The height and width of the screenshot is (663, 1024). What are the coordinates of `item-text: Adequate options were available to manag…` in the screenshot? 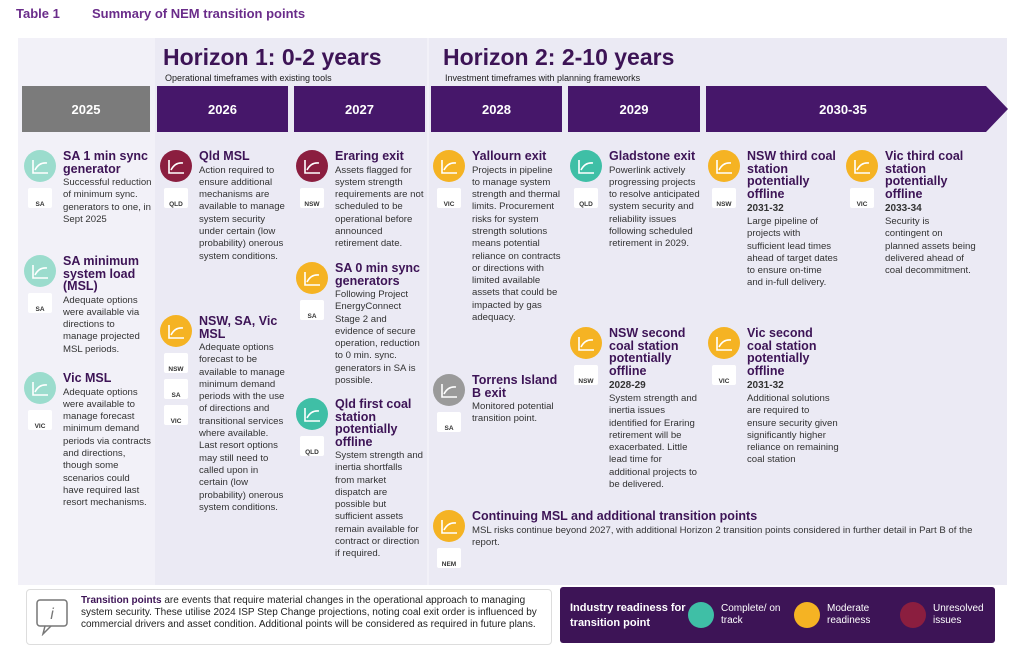 It's located at (107, 447).